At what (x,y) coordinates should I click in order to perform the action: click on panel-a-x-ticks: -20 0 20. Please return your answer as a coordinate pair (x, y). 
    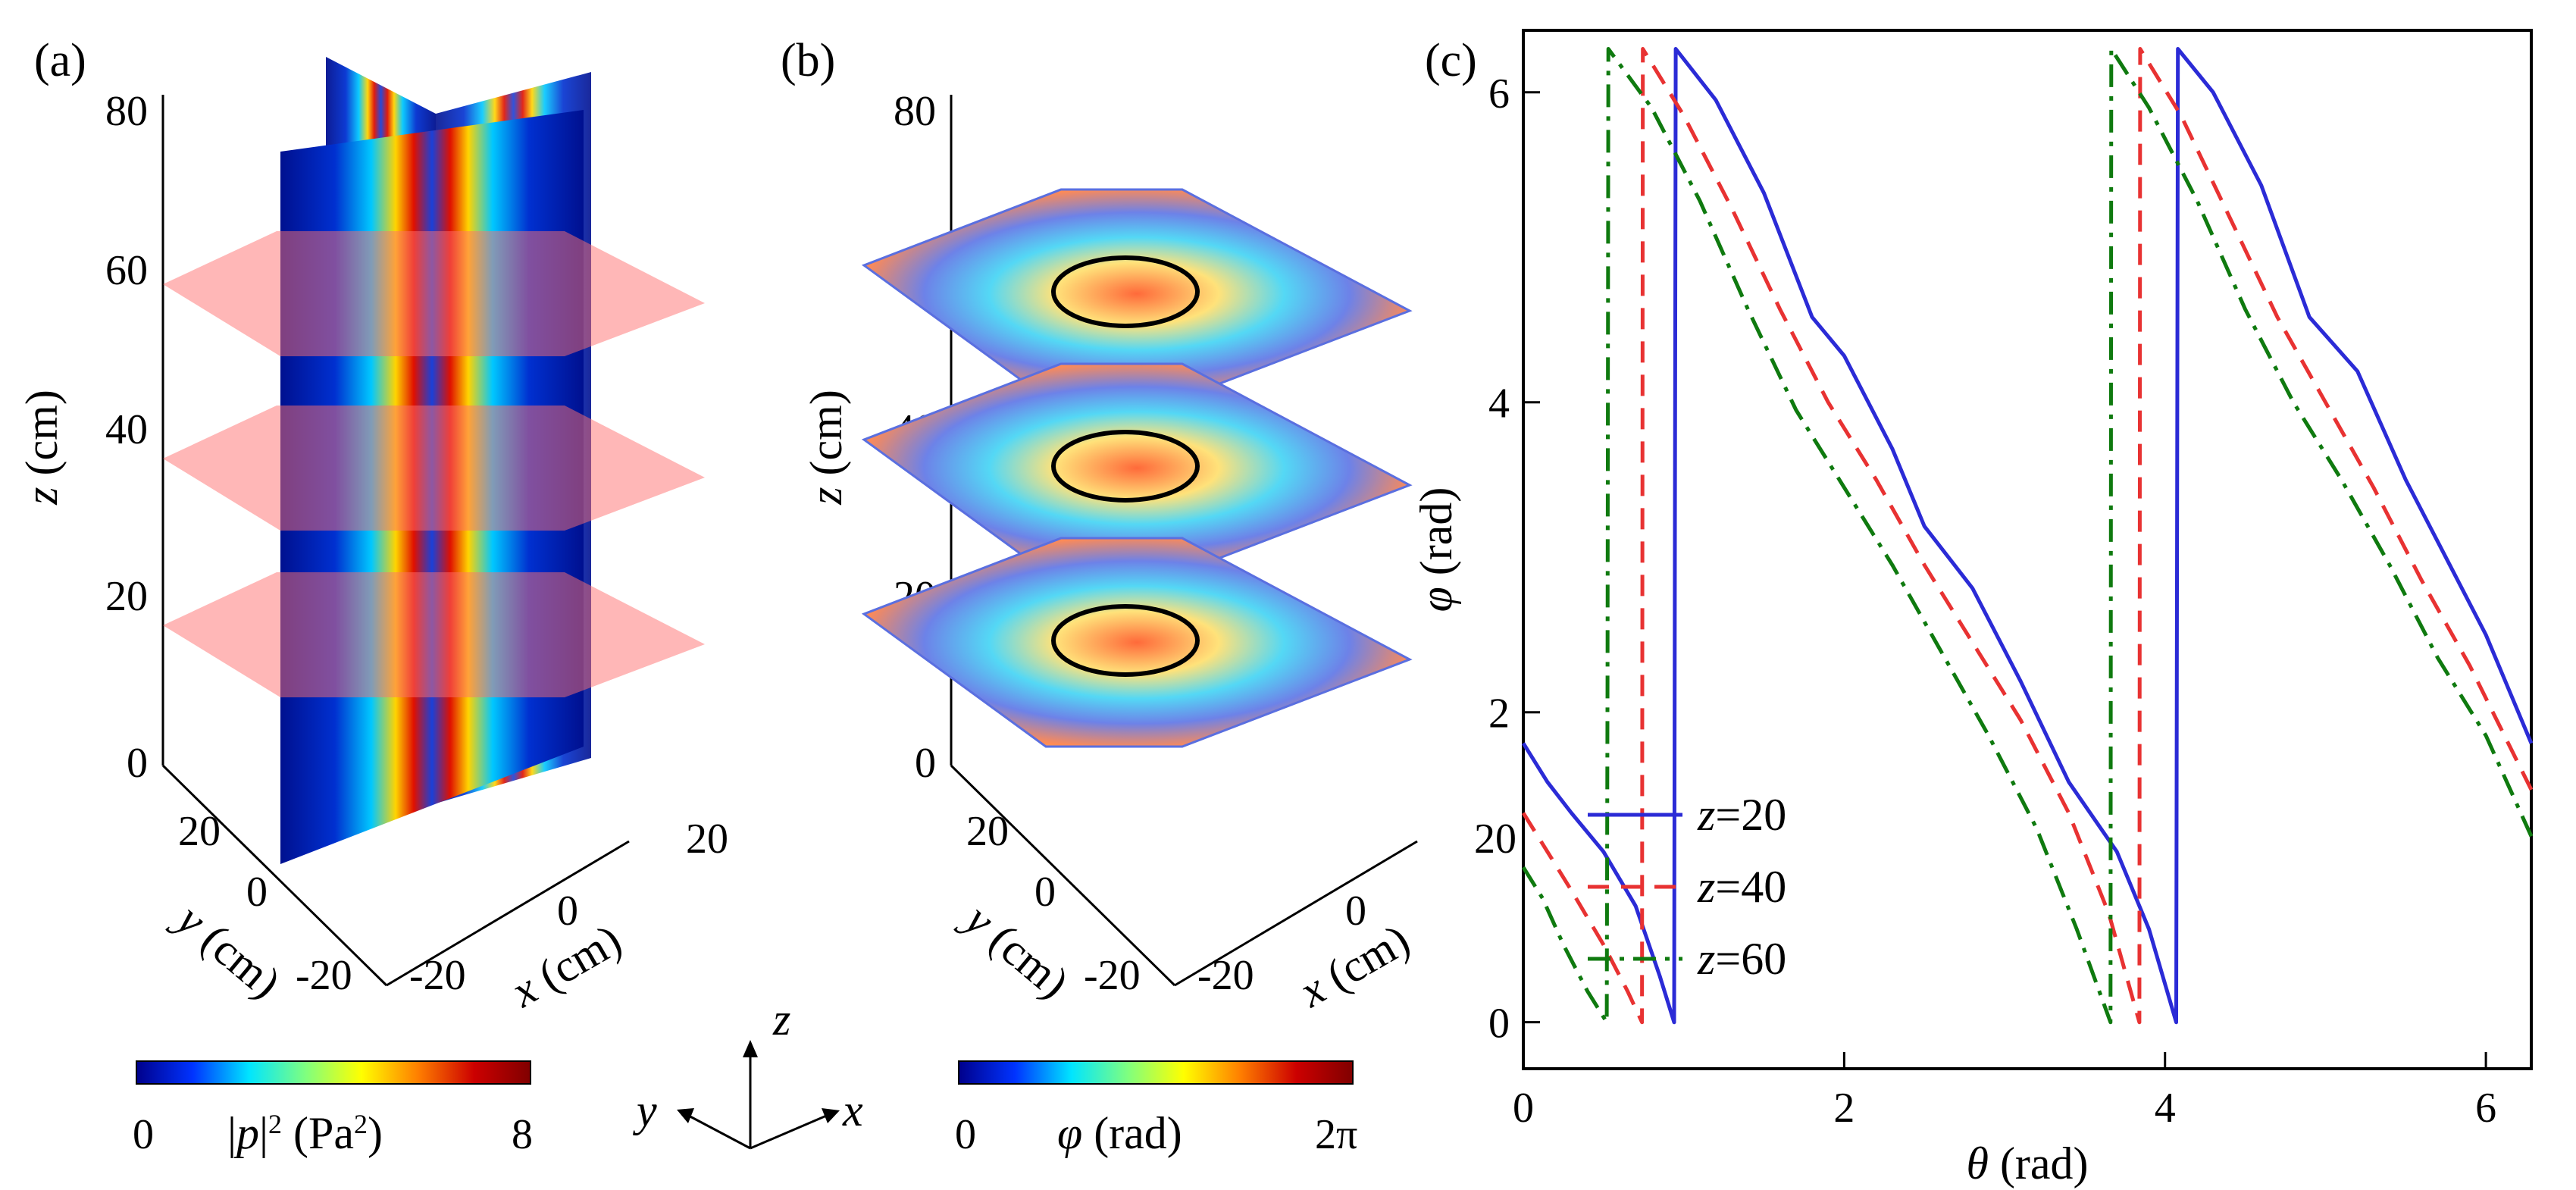
    Looking at the image, I should click on (568, 908).